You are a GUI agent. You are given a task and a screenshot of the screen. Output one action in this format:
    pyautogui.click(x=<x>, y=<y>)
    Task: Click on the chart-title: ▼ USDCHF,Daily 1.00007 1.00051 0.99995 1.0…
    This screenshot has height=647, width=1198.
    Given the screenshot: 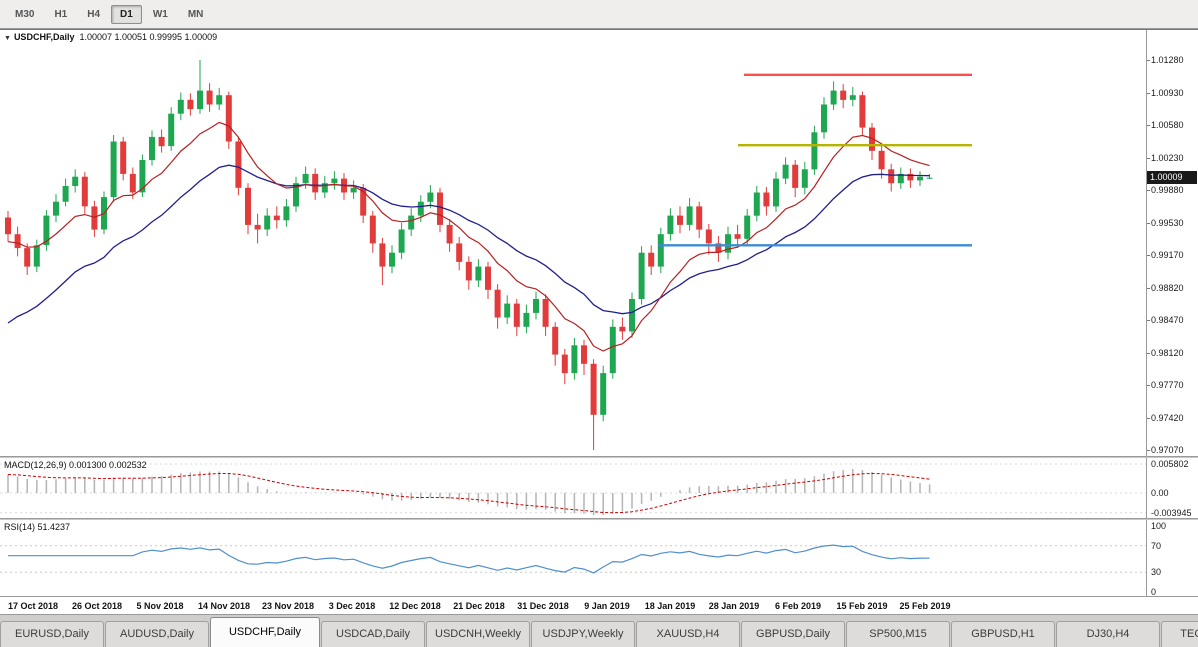 What is the action you would take?
    pyautogui.click(x=110, y=37)
    